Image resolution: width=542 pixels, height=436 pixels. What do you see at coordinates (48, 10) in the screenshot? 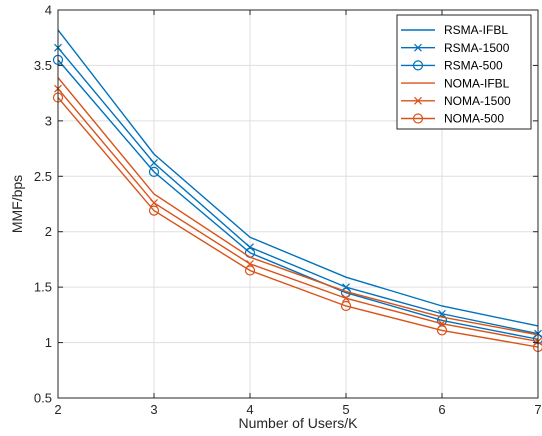
I see `y-tick-label: 4` at bounding box center [48, 10].